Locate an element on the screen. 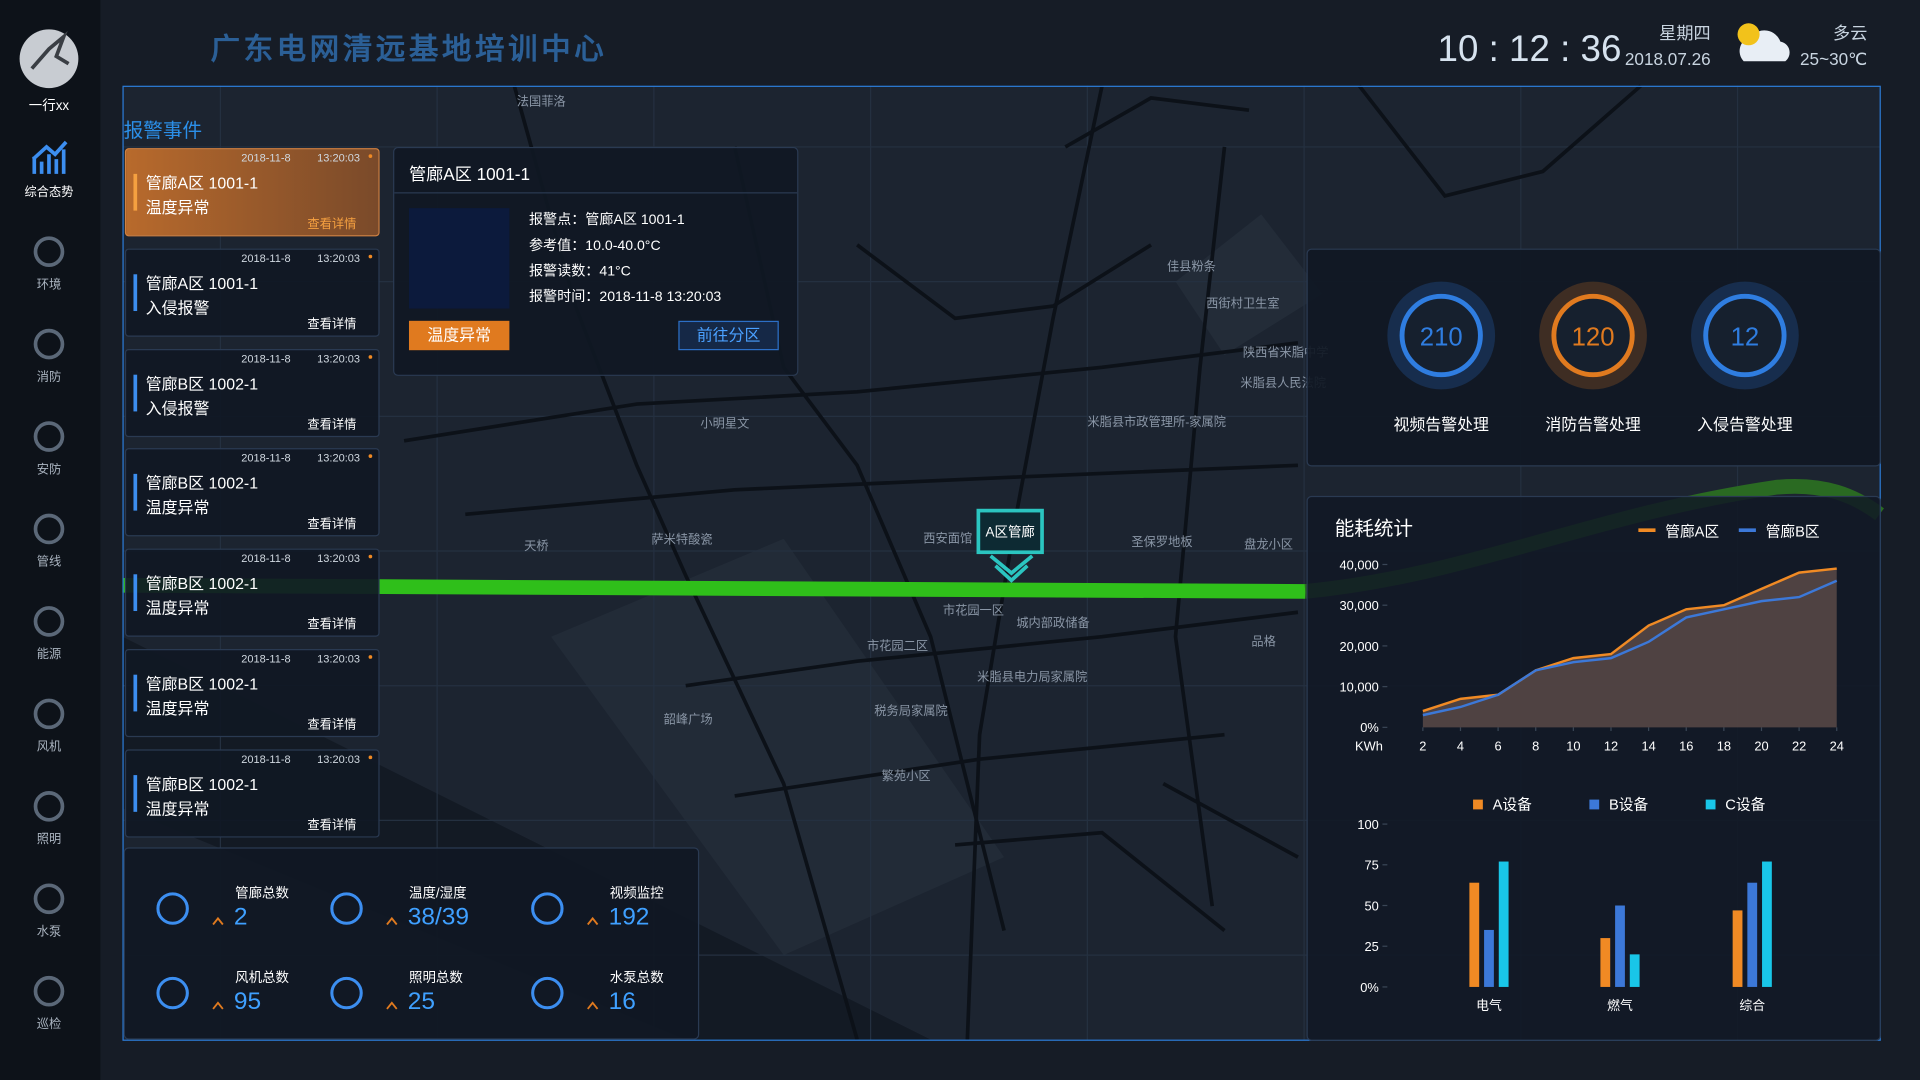  map-label: 萨米特酸瓷 is located at coordinates (681, 539).